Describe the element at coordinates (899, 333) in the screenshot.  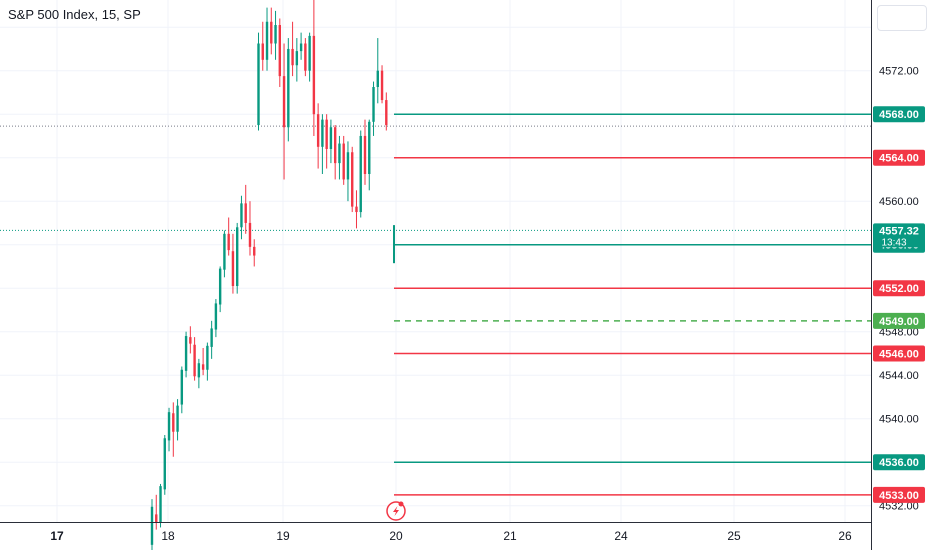
I see `price-tick-label: 4548.00` at that location.